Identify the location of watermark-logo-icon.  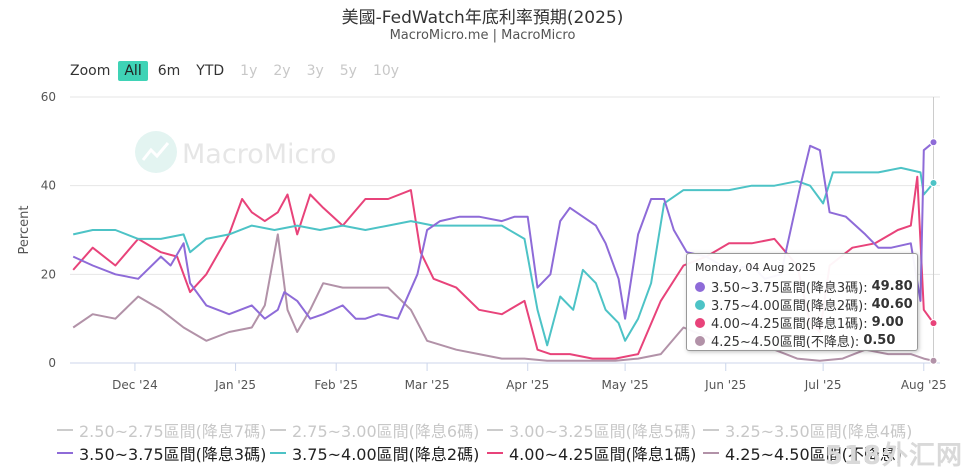
(156, 152).